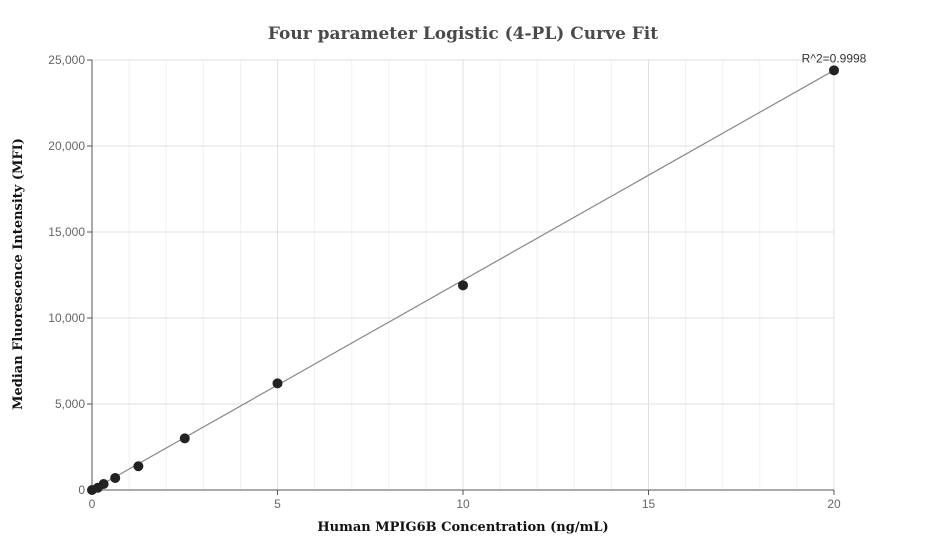 The image size is (927, 560). Describe the element at coordinates (462, 527) in the screenshot. I see `x-axis-title: Human MPIG6B Concentration (ng/mL)` at that location.